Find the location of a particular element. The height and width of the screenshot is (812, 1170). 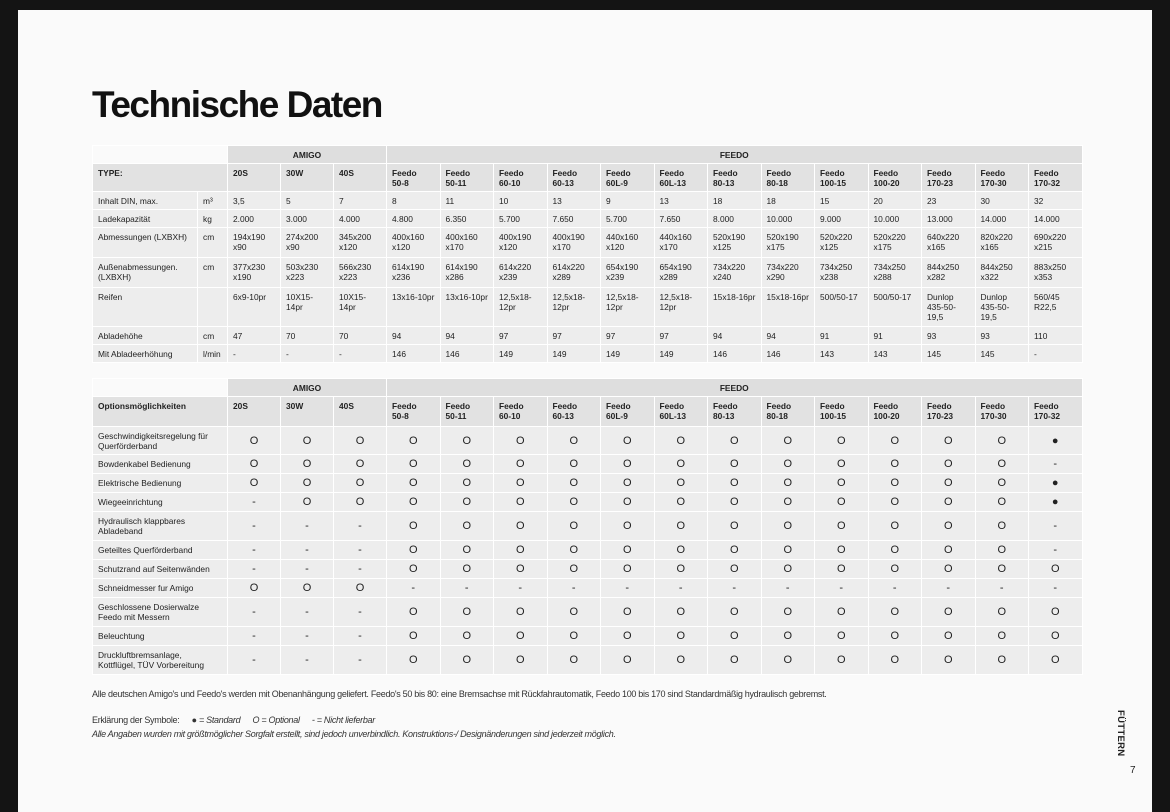

column-header: Feedo 50-8 is located at coordinates (413, 411).